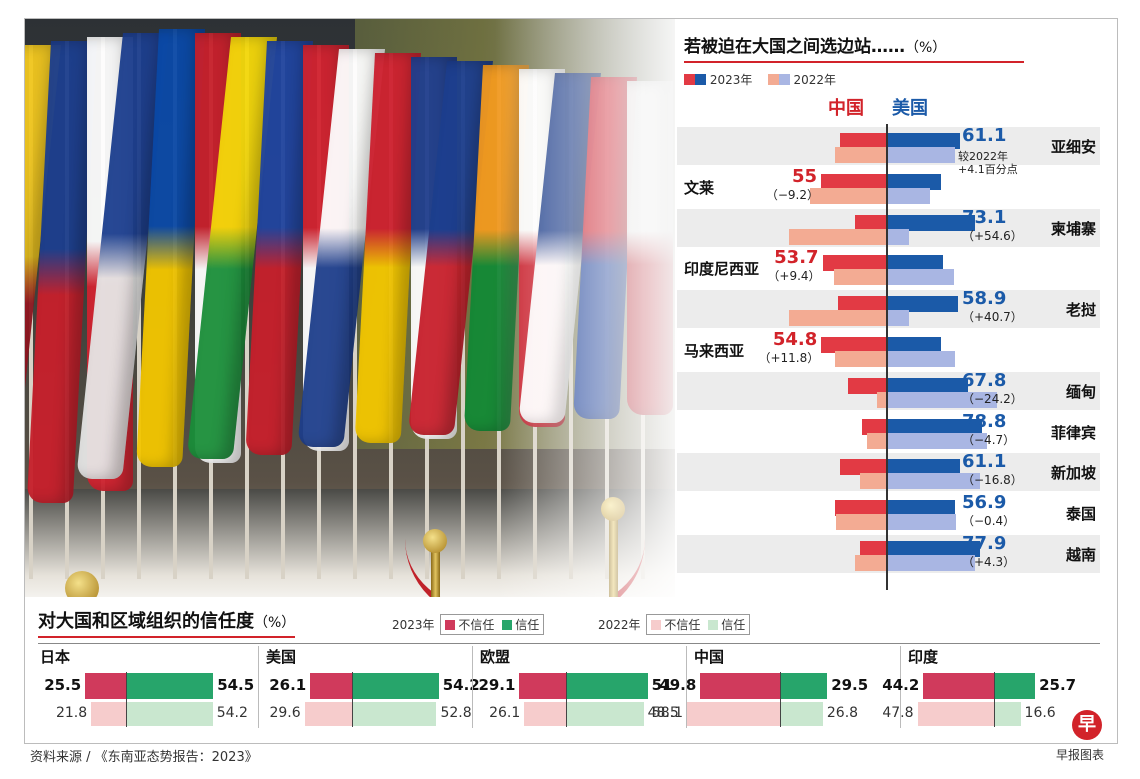 The width and height of the screenshot is (1140, 779). Describe the element at coordinates (1080, 391) in the screenshot. I see `country-name: 缅甸` at that location.